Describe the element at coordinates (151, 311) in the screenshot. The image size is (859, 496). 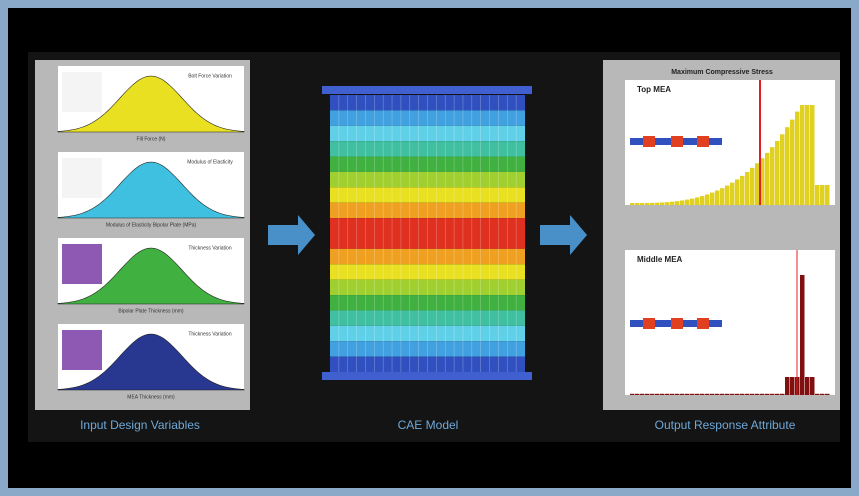
I see `x-label: Bipolar Plate Thickness (mm)` at that location.